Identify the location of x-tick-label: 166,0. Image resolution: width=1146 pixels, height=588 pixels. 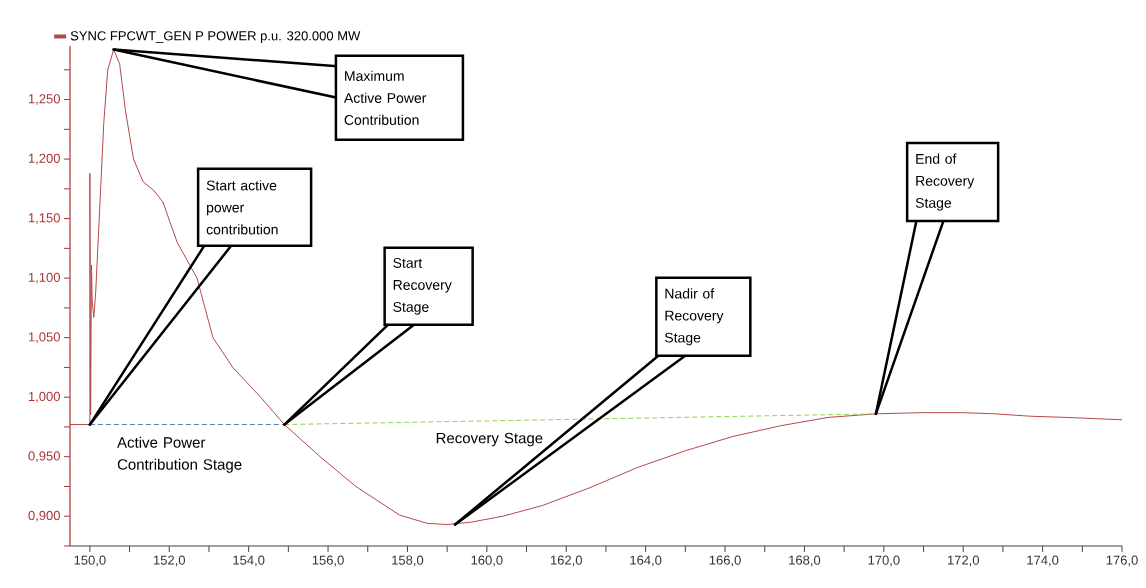
(725, 561).